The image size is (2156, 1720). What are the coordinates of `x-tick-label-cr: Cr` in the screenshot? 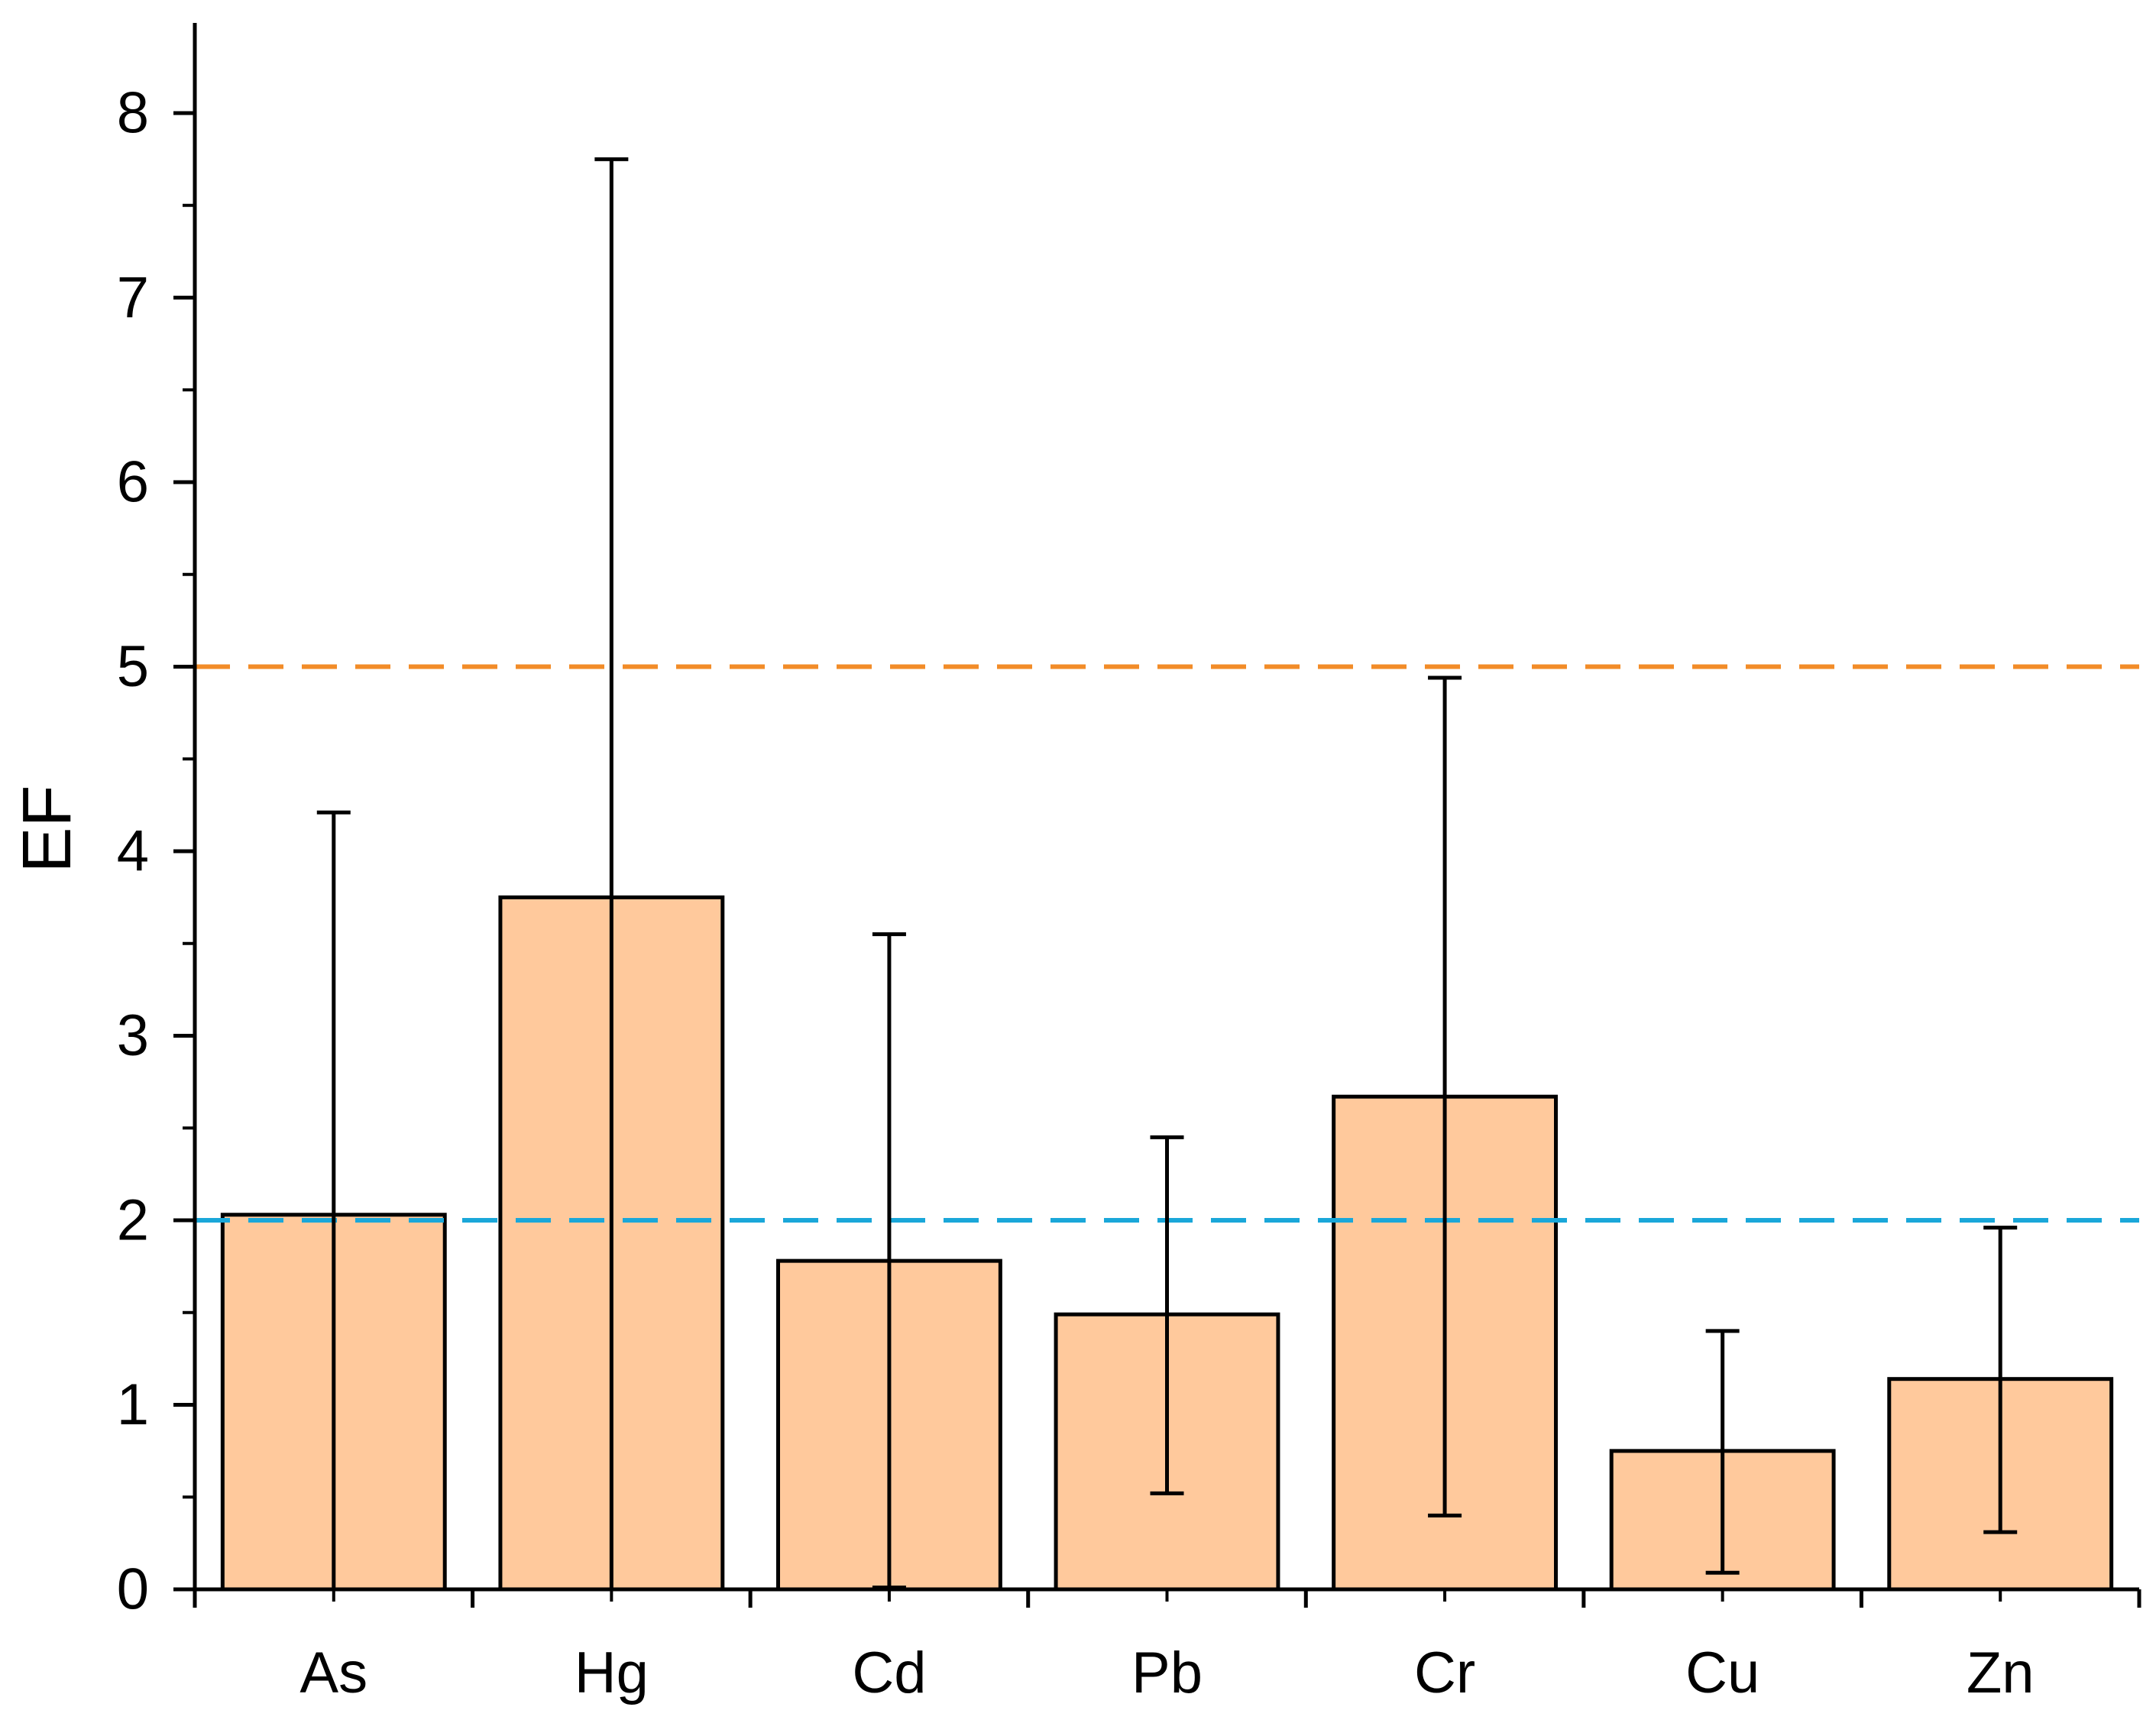 It's located at (1445, 1673).